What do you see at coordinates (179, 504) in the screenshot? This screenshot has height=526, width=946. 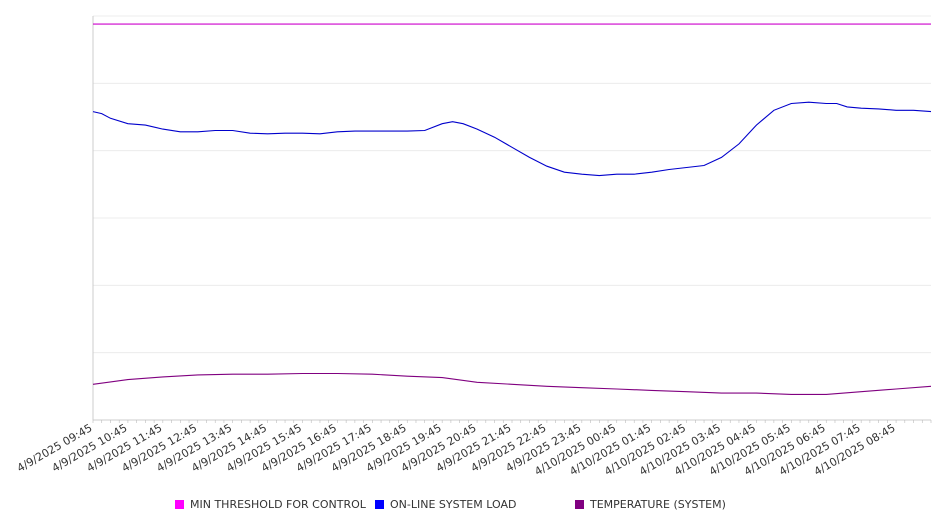 I see `legend-swatch-min-threshold` at bounding box center [179, 504].